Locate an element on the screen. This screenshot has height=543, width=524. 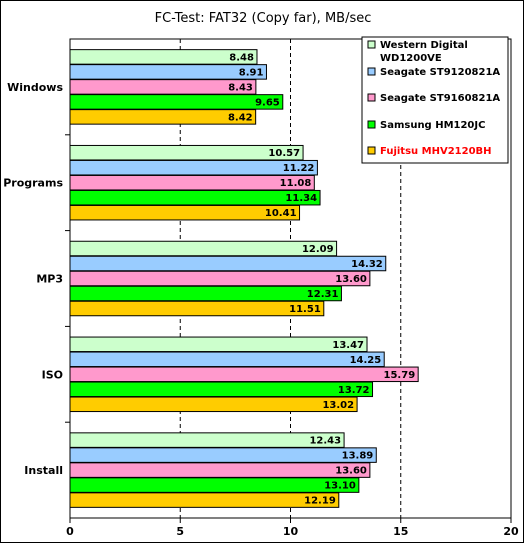
bar-value-label: 9.65 is located at coordinates (267, 102).